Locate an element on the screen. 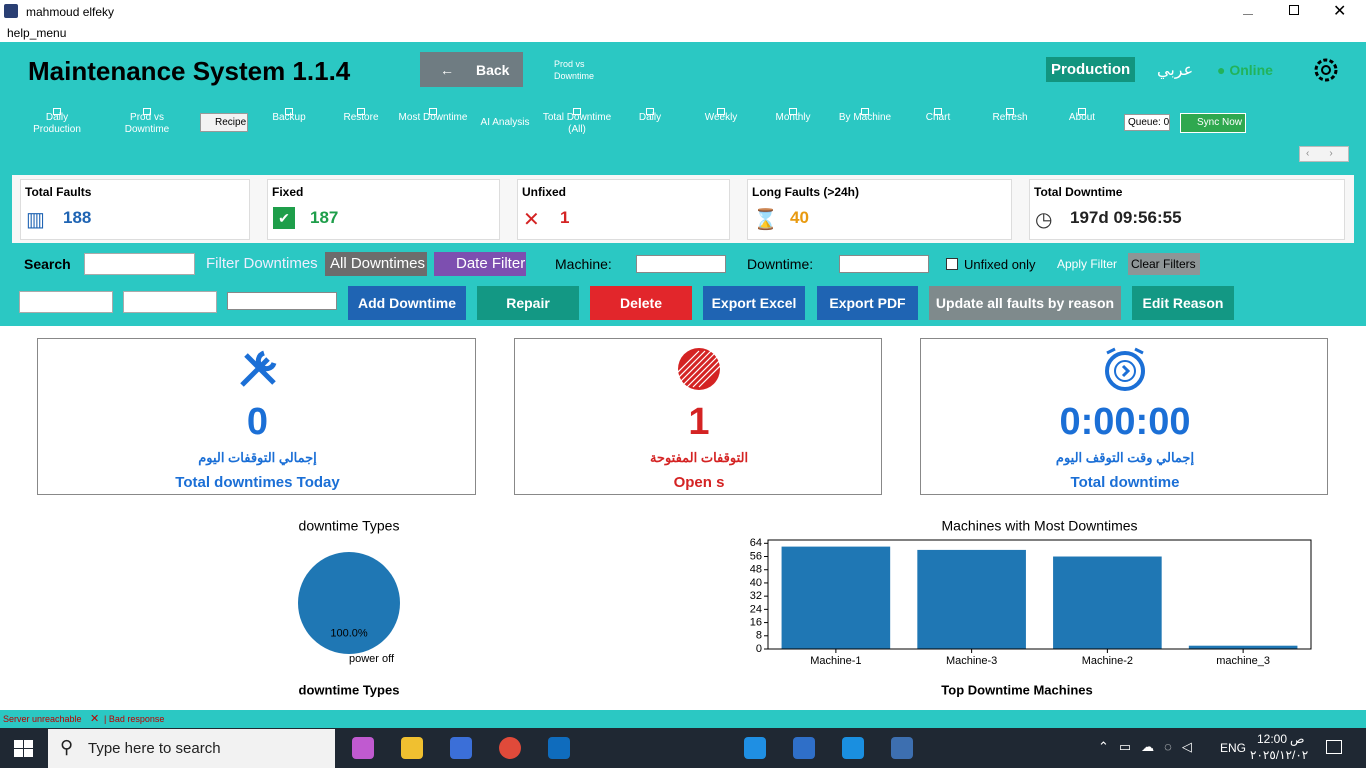 This screenshot has height=768, width=1366. stat-label: Total Faults is located at coordinates (58, 192).